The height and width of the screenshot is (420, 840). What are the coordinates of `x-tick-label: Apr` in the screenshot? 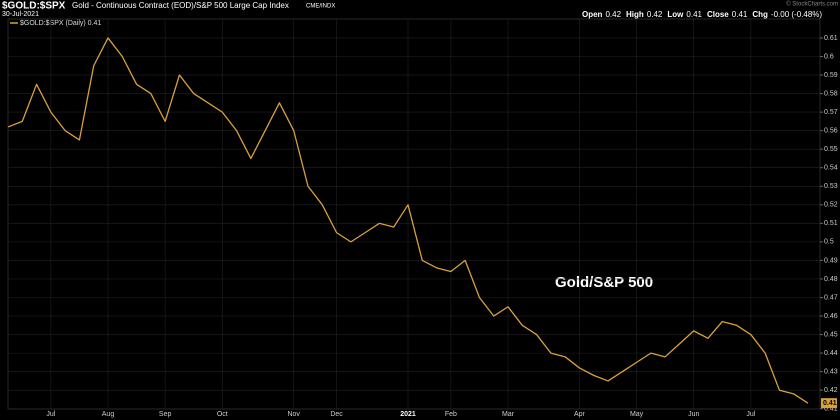 It's located at (580, 414).